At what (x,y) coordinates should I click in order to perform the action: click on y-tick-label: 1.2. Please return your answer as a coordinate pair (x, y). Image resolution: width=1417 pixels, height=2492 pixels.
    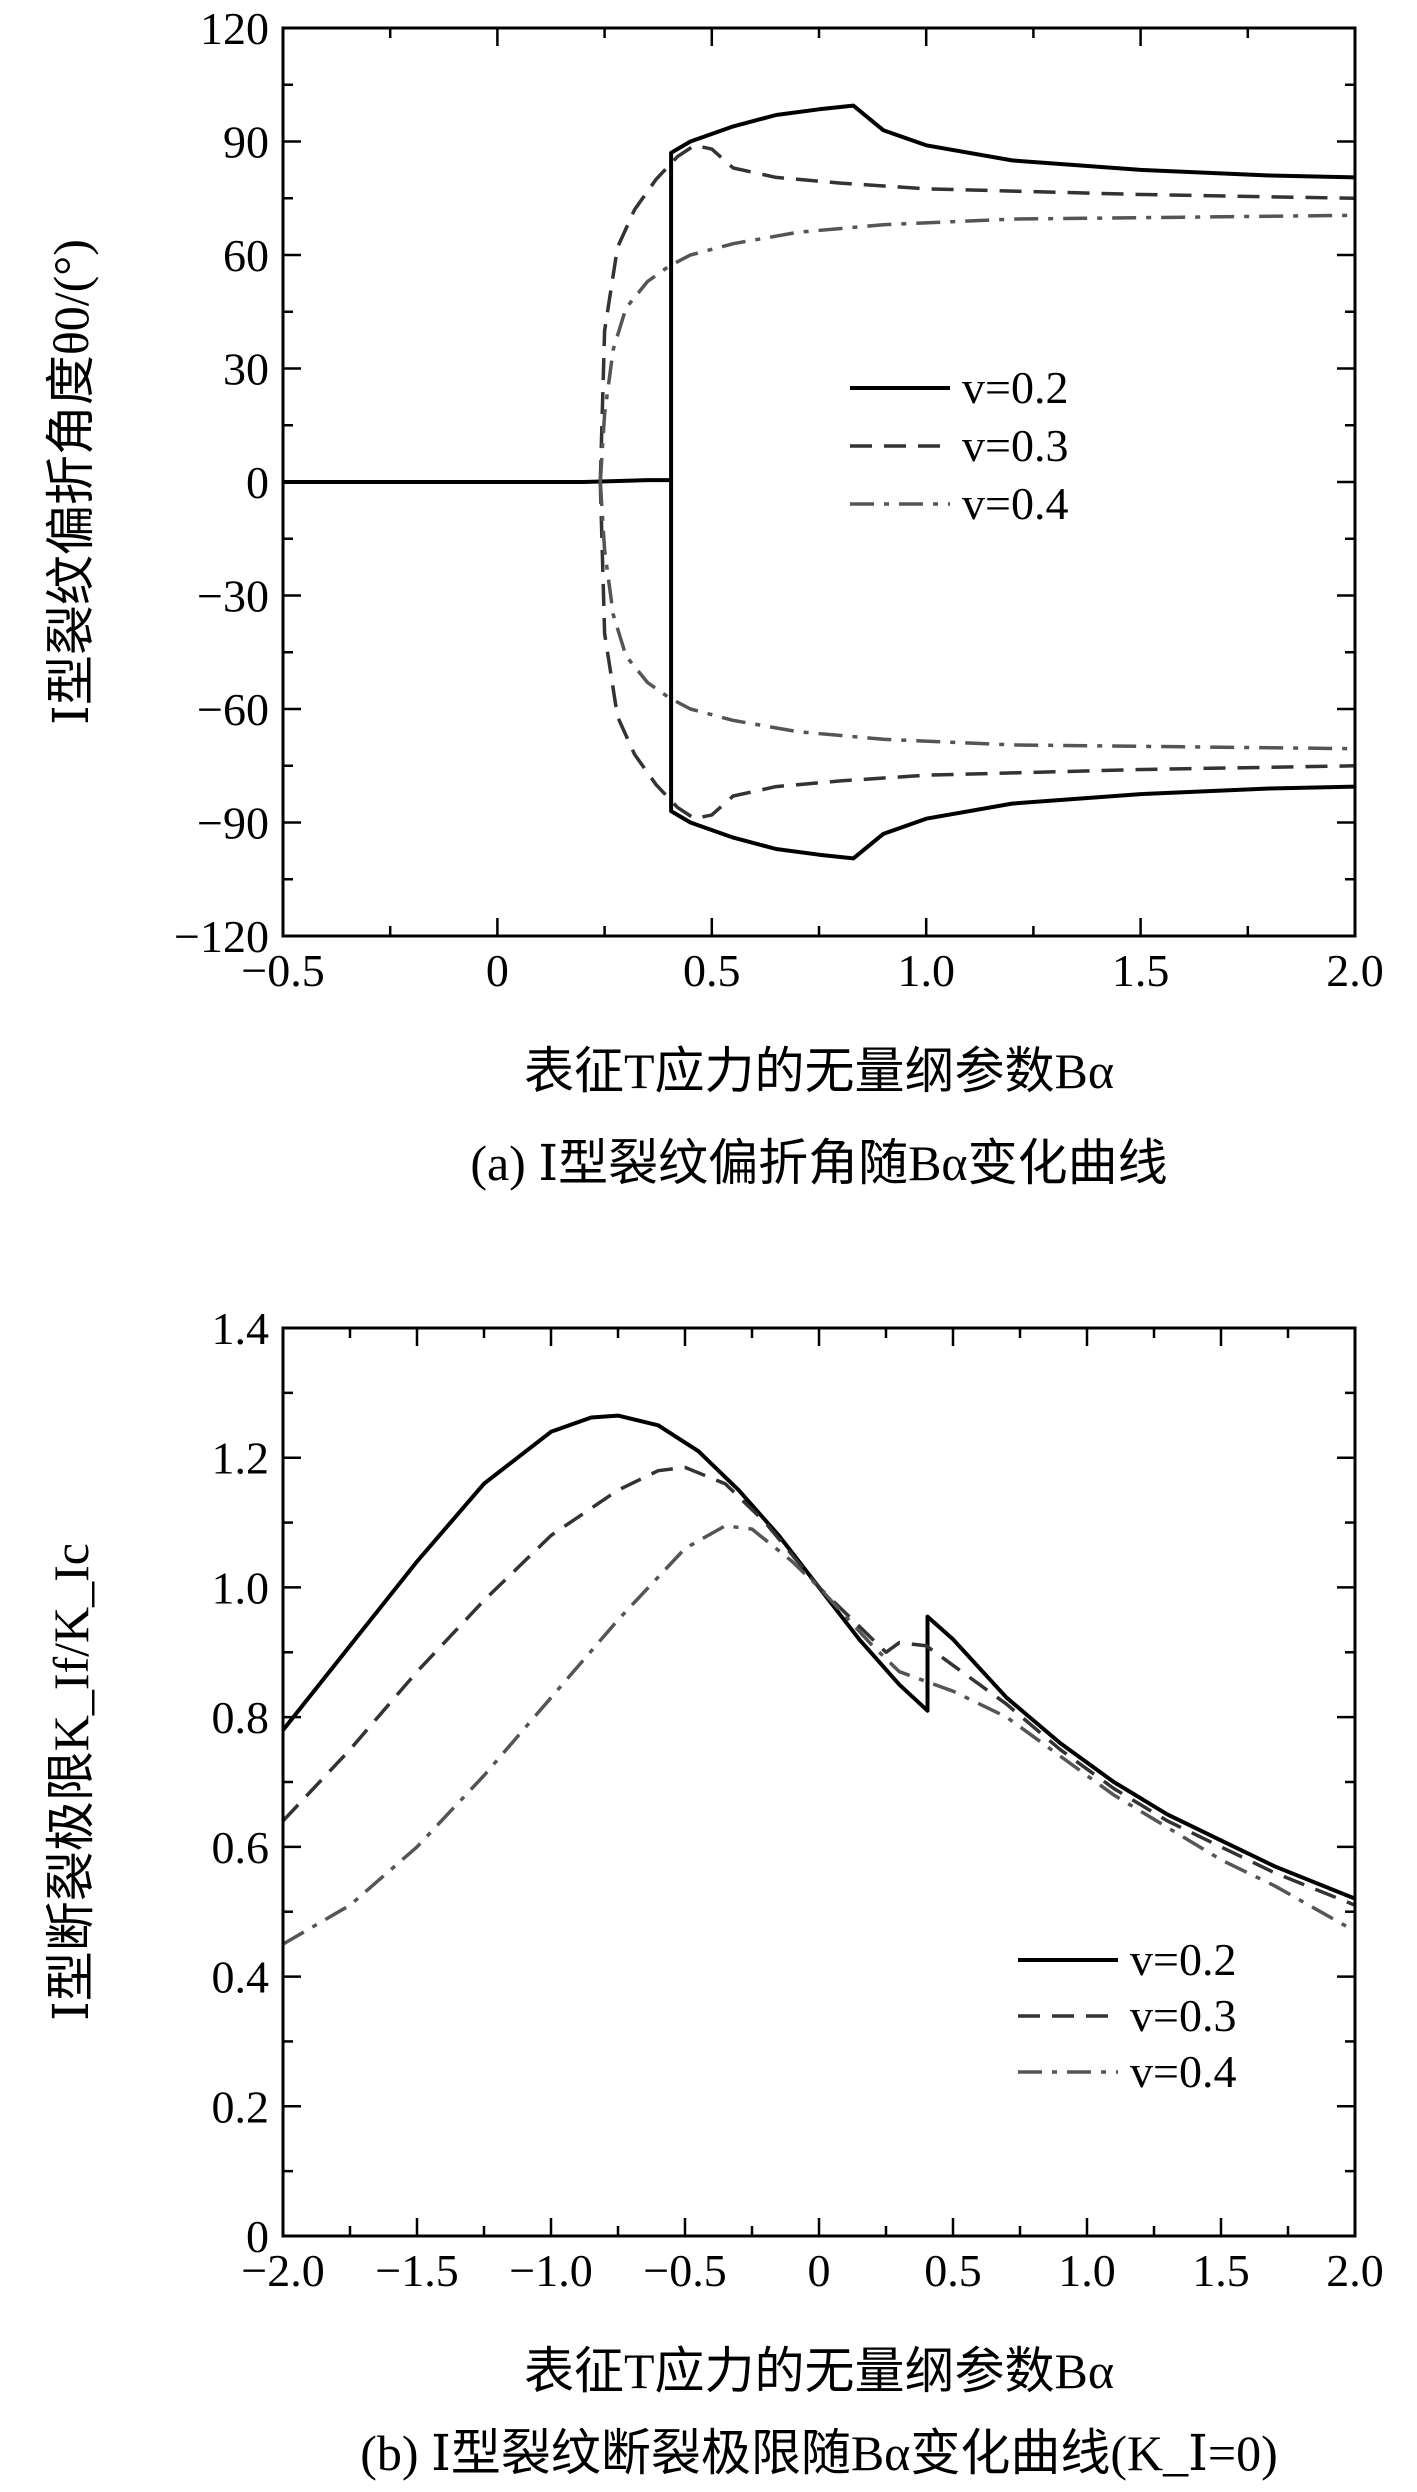
    Looking at the image, I should click on (241, 1458).